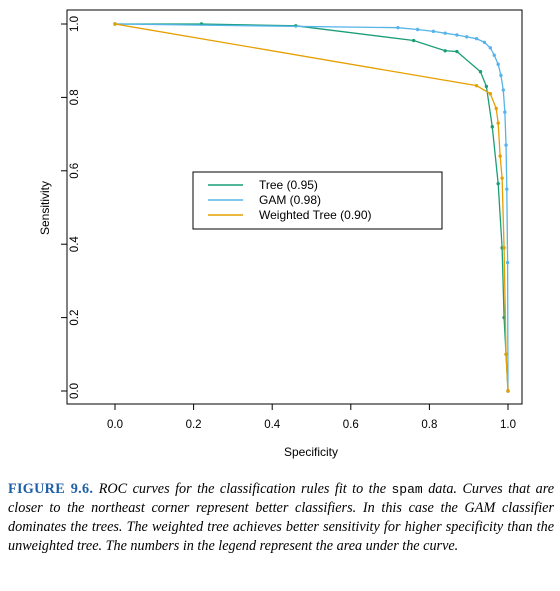  What do you see at coordinates (311, 417) in the screenshot?
I see `x-axis: 0.0 0.2 0.4 0.6 0.8 1.0` at bounding box center [311, 417].